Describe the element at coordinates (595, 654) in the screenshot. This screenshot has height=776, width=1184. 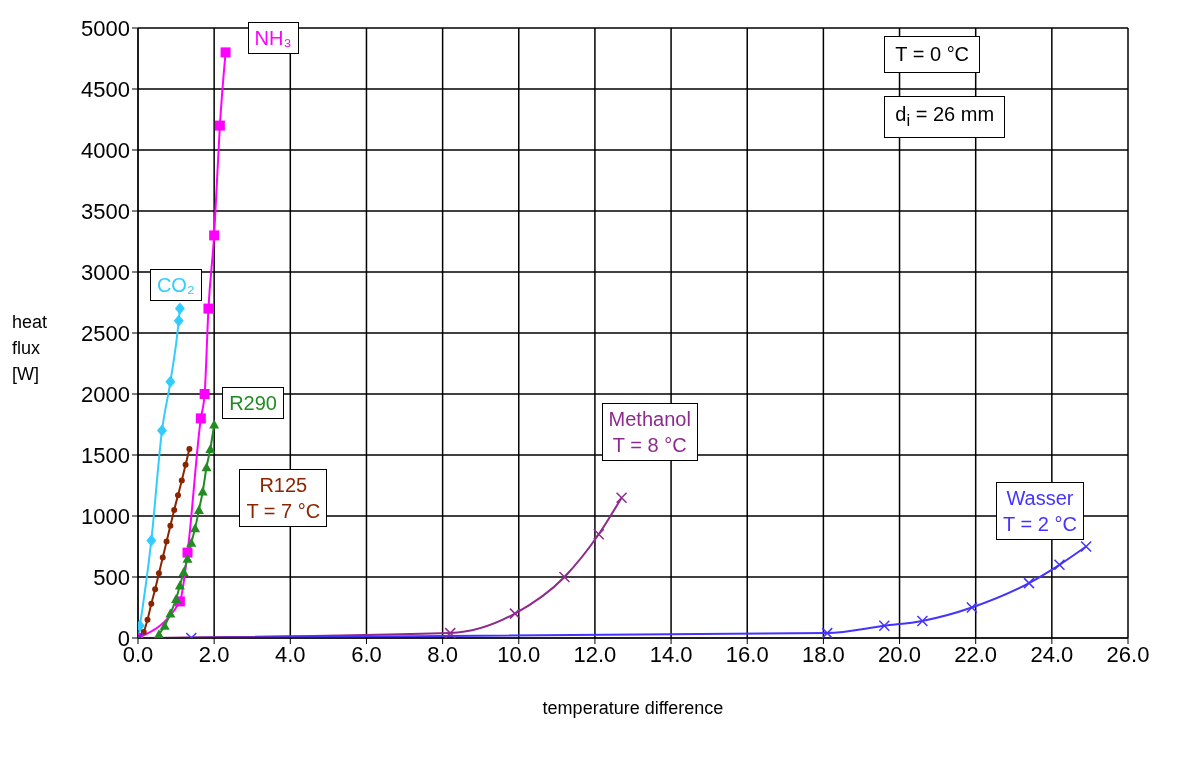
I see `x-tick-label: 12.0` at that location.